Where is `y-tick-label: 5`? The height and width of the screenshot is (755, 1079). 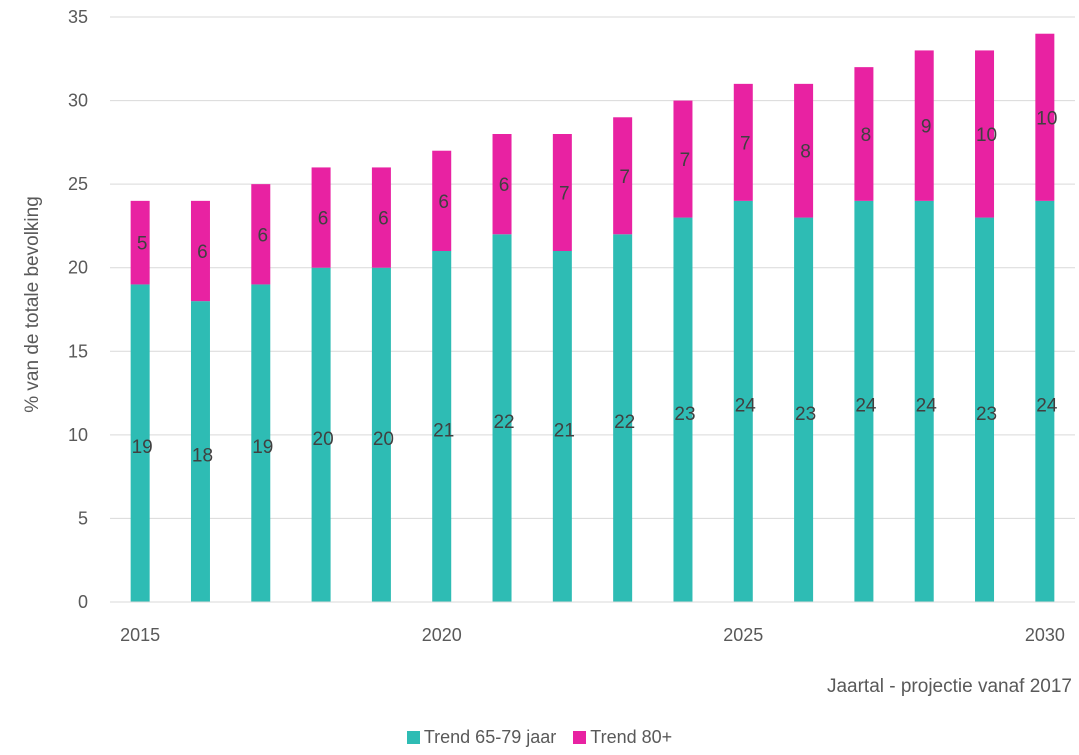
y-tick-label: 5 is located at coordinates (83, 518).